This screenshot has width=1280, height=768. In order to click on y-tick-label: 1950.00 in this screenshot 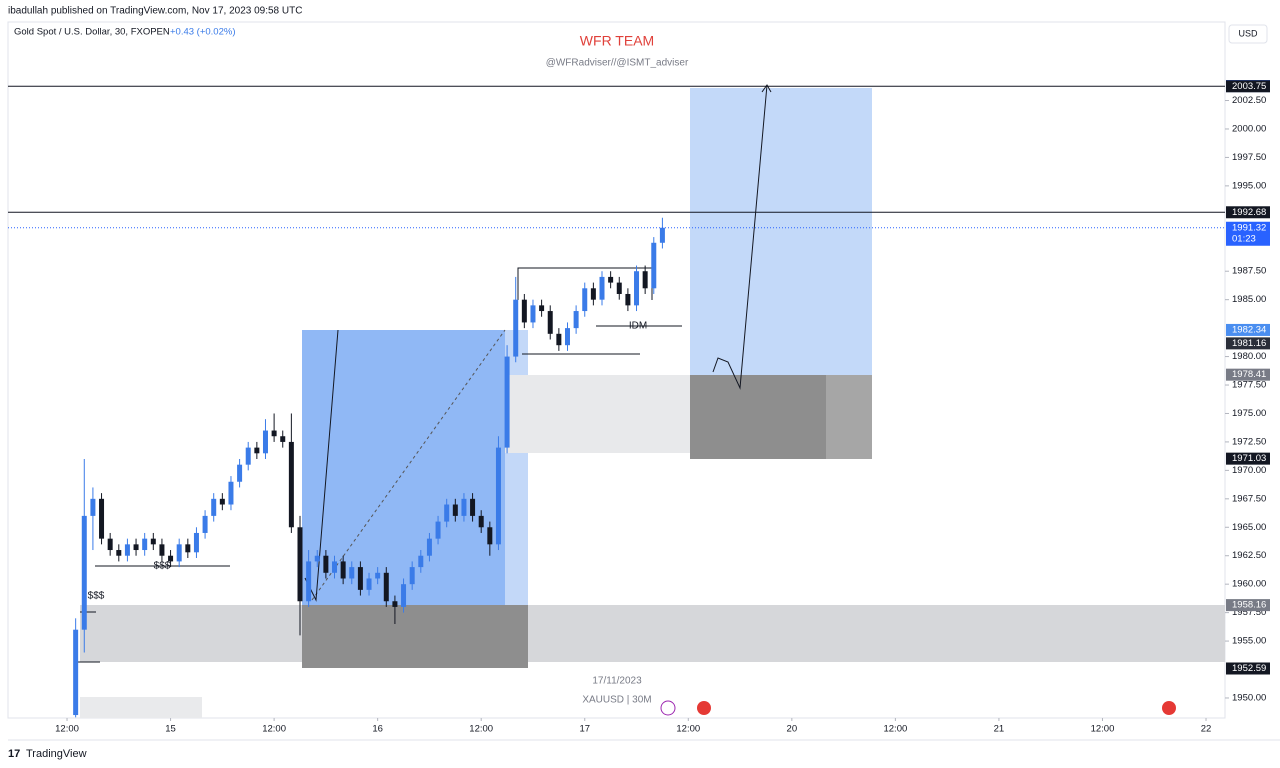, I will do `click(1249, 697)`.